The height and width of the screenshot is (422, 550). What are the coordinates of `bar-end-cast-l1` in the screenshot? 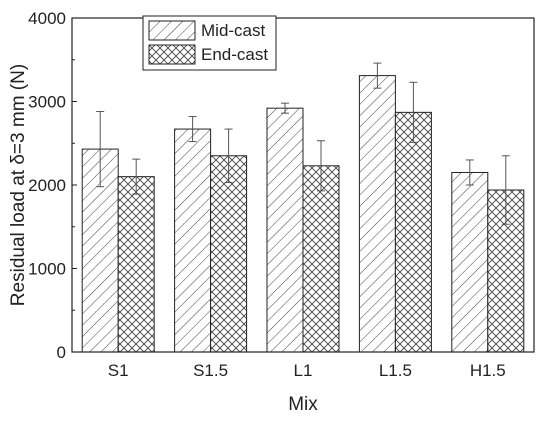 It's located at (321, 259).